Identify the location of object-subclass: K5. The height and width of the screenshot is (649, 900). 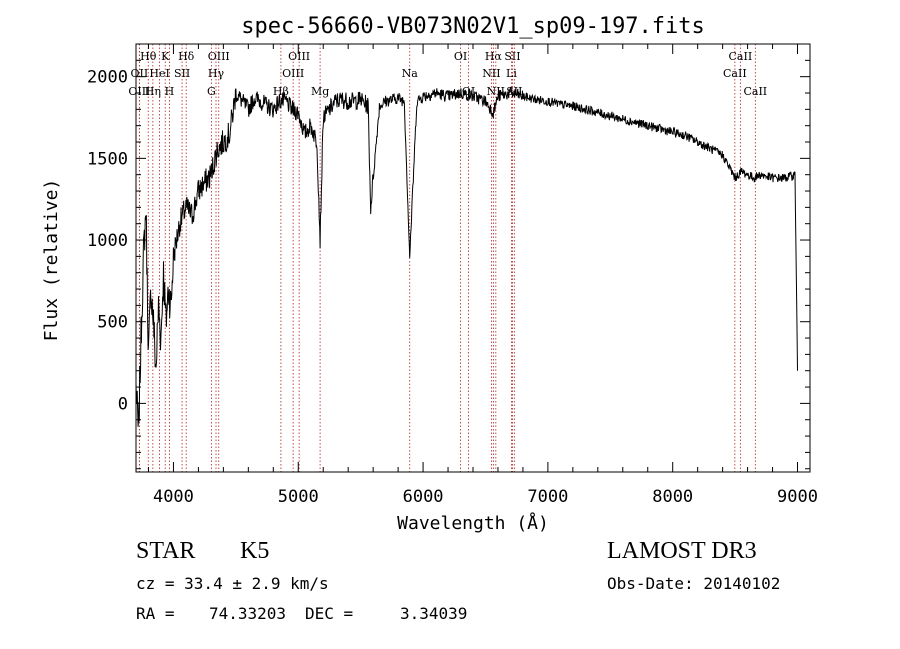
(255, 551).